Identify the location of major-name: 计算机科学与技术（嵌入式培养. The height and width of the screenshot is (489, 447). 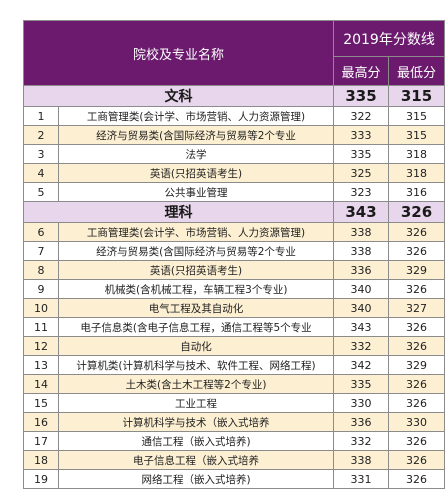
(196, 422).